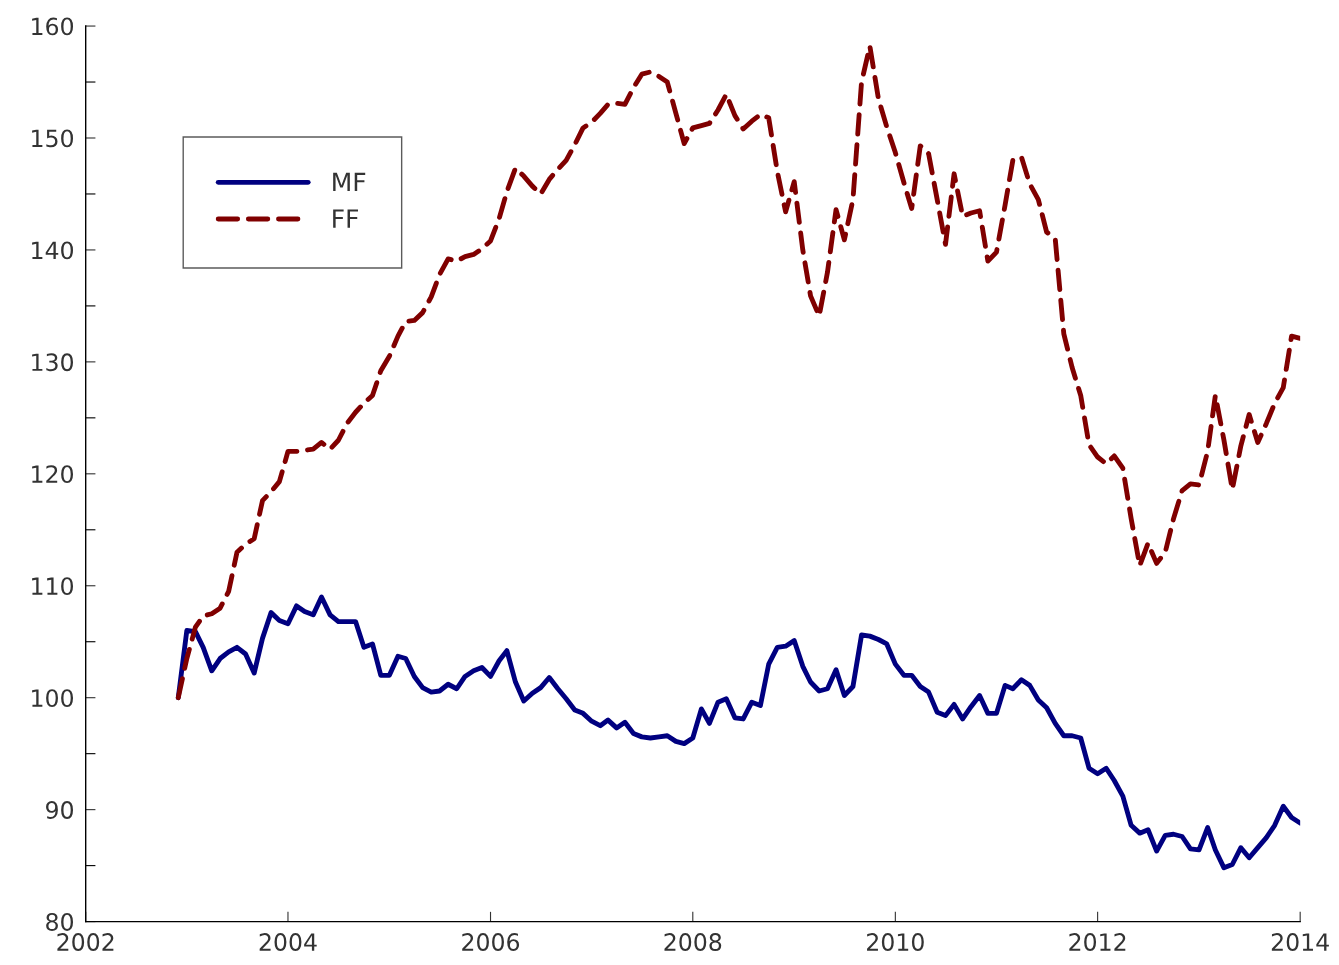  What do you see at coordinates (60, 810) in the screenshot?
I see `y-tick-label: 90` at bounding box center [60, 810].